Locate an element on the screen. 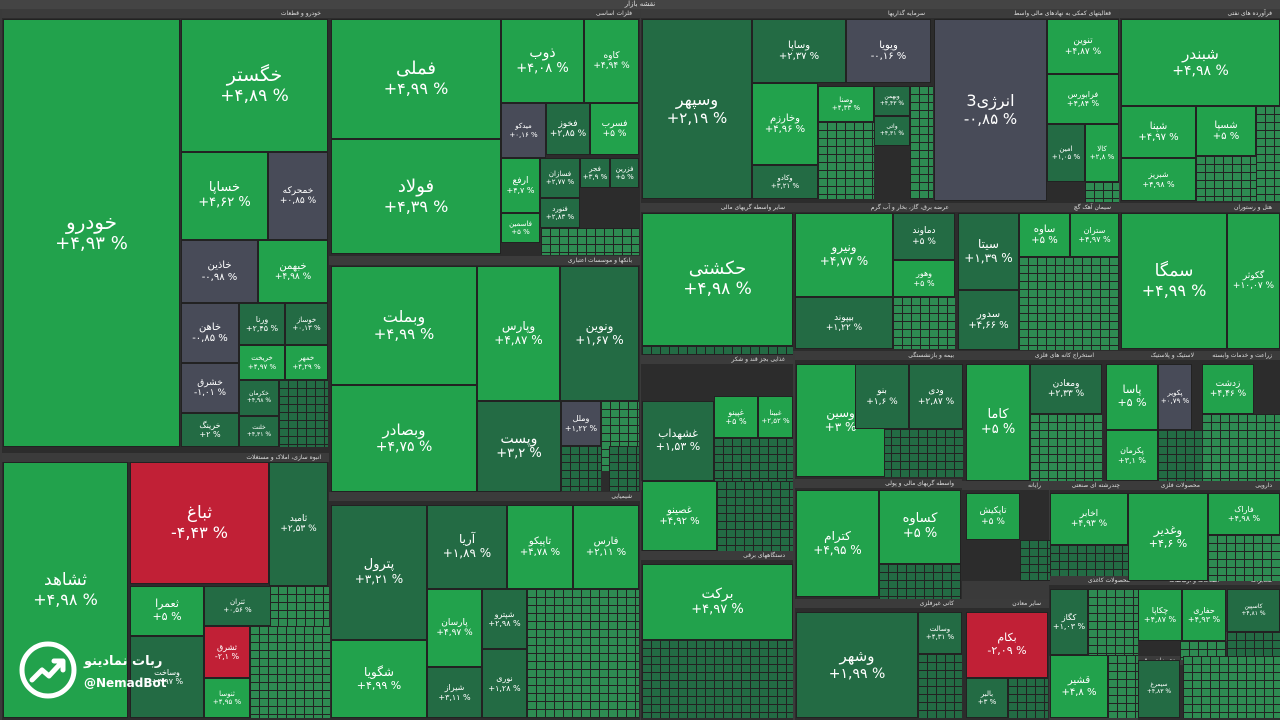  symbol-tile: وسالت +۴,۳۱ % is located at coordinates (940, 633).